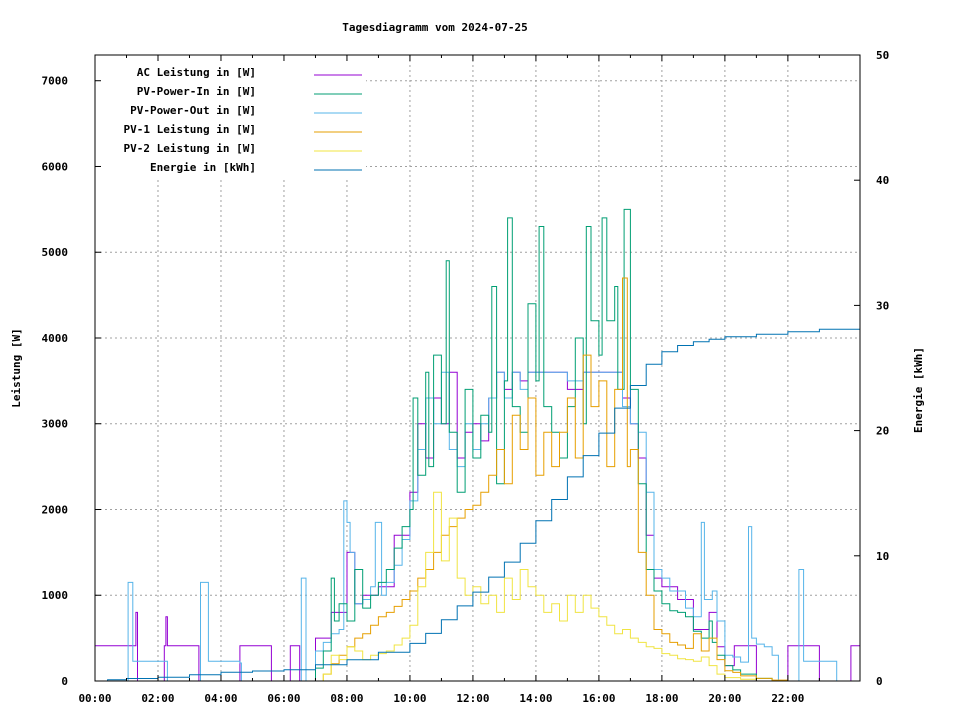 Image resolution: width=960 pixels, height=720 pixels. Describe the element at coordinates (434, 27) in the screenshot. I see `chart-title: Tagesdiagramm vom 2024-07-25` at that location.